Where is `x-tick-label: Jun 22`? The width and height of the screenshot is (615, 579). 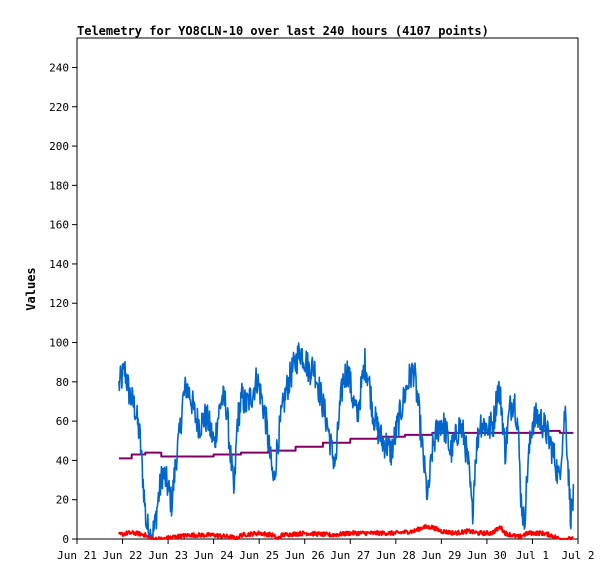 x-tick-label: Jun 22 is located at coordinates (123, 555).